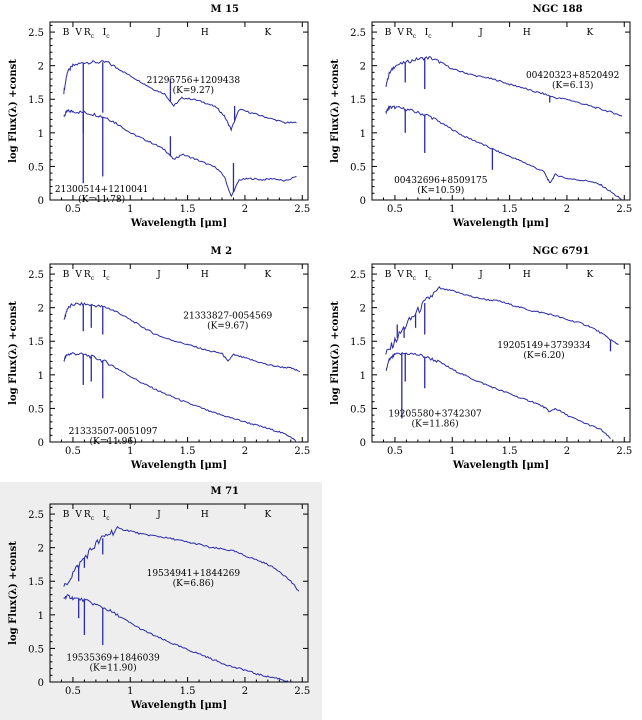 Image resolution: width=642 pixels, height=720 pixels. What do you see at coordinates (544, 346) in the screenshot?
I see `series-name: 19205149+3739334` at bounding box center [544, 346].